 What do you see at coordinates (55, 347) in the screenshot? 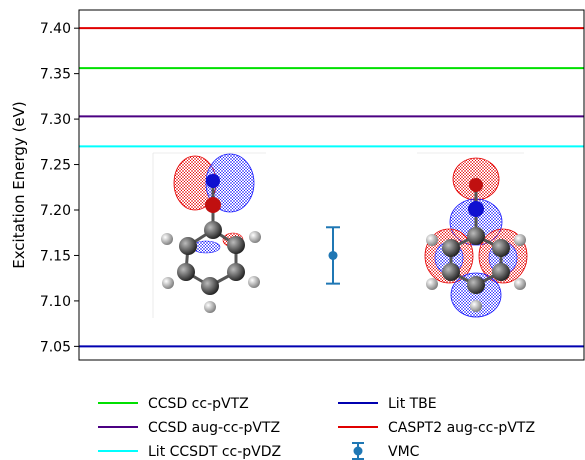
I see `y-tick-label: 7.05` at bounding box center [55, 347].